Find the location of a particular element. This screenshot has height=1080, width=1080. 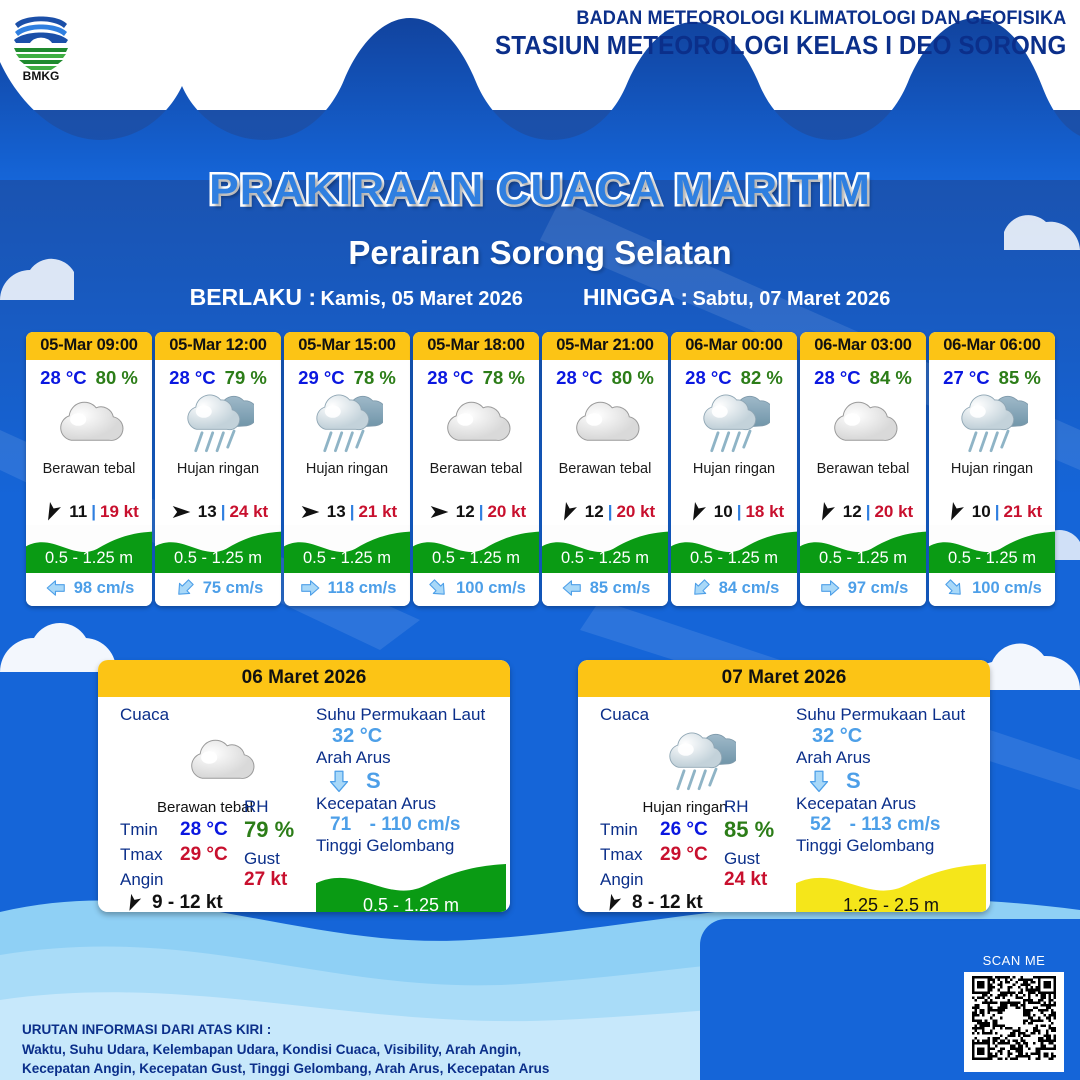

scan-block: SCAN ME is located at coordinates (1014, 1012).